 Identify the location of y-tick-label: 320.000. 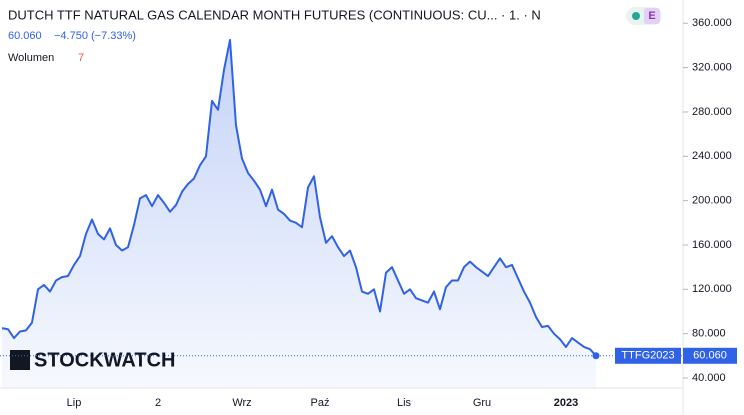
(712, 68).